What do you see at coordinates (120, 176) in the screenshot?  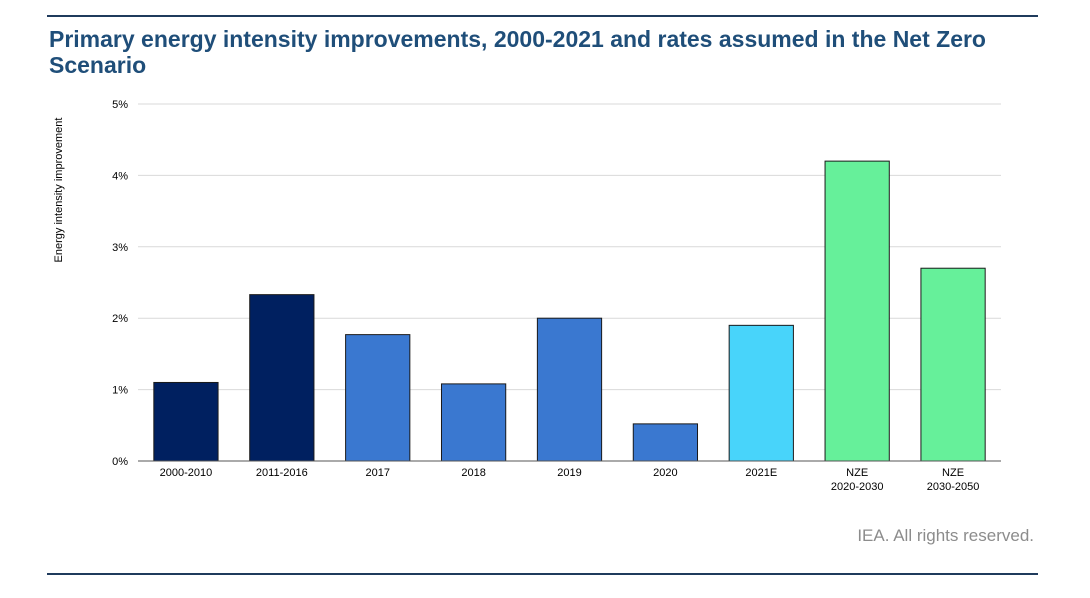 I see `y-tick-label: 4%` at bounding box center [120, 176].